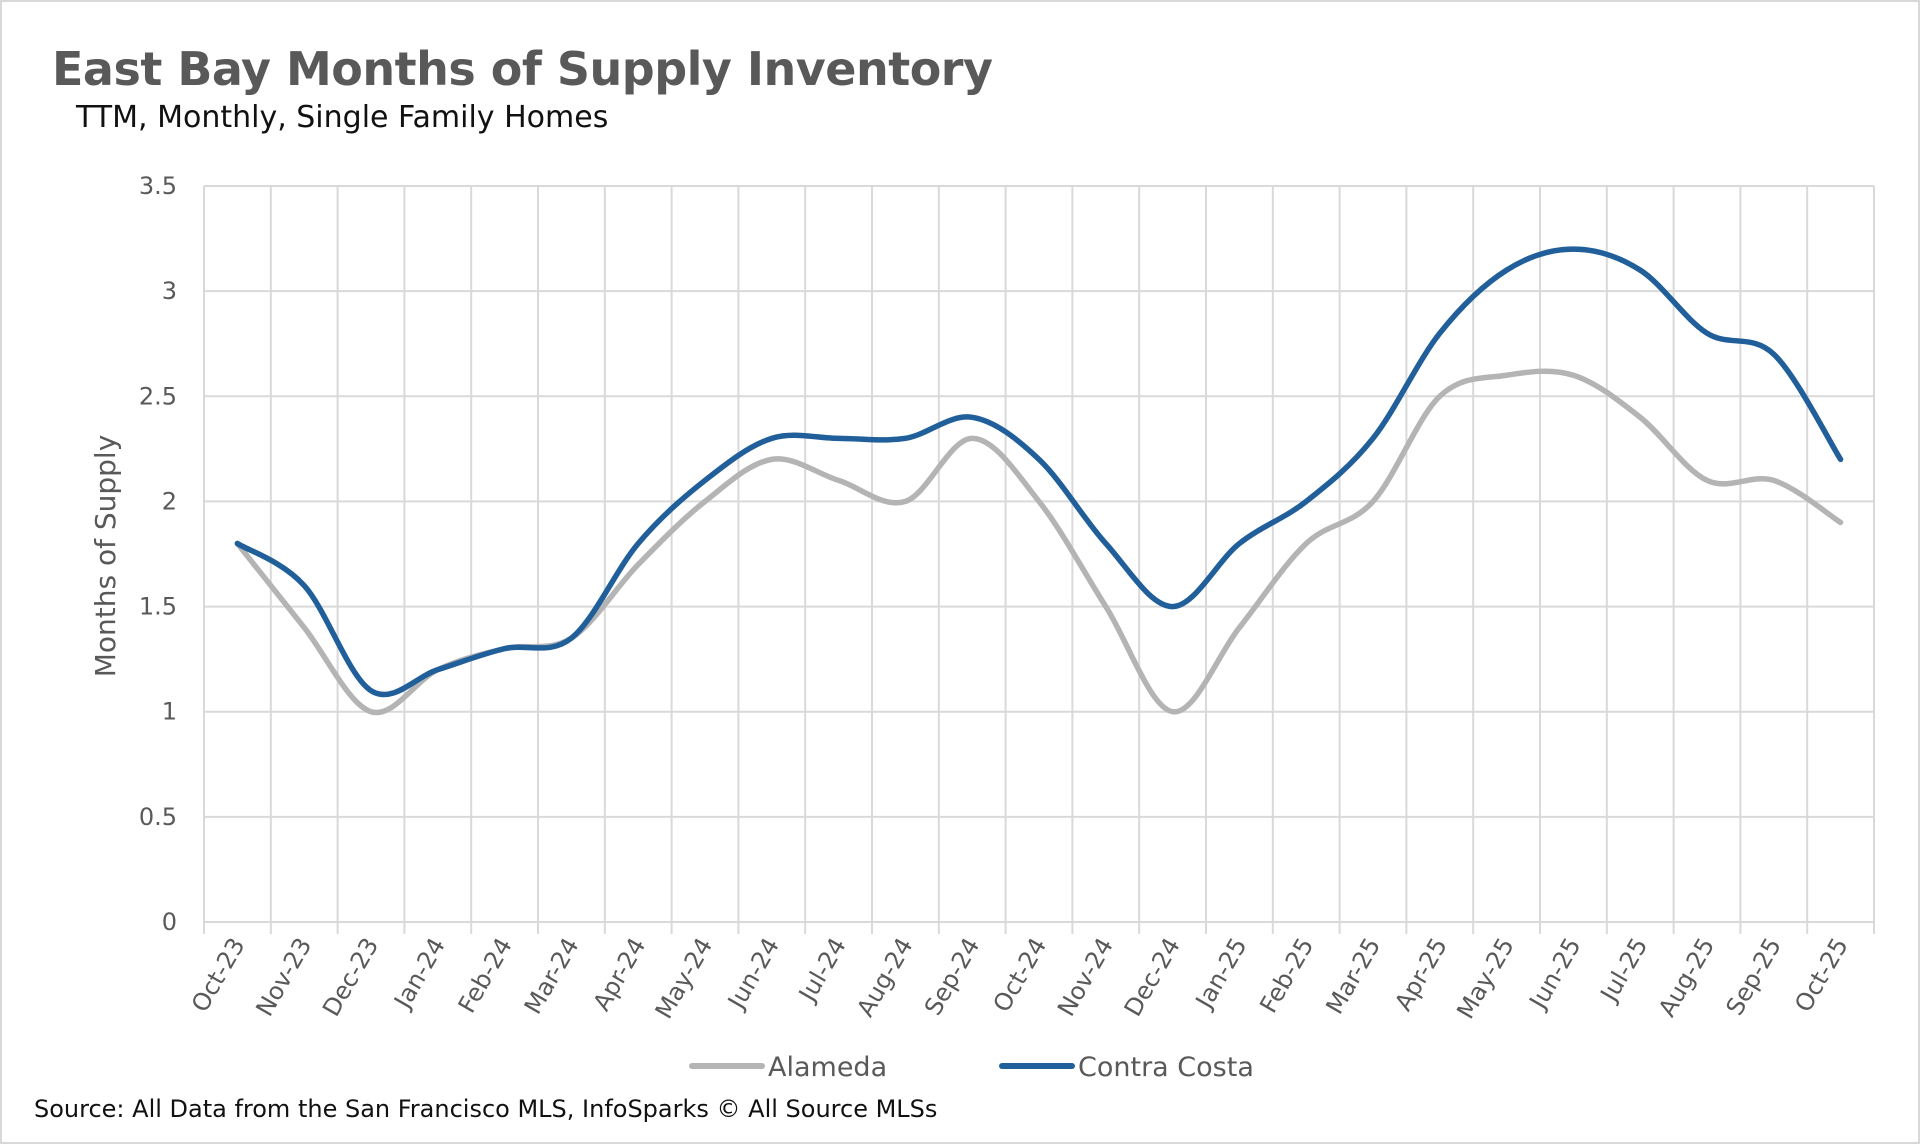 The image size is (1920, 1144). Describe the element at coordinates (1220, 974) in the screenshot. I see `x-tick-label: Jan-25` at that location.